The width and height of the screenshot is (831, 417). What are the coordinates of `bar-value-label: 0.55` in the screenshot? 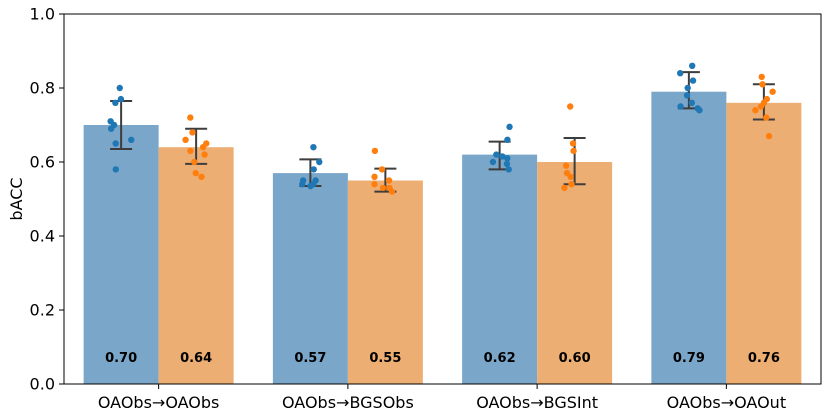 It's located at (385, 358).